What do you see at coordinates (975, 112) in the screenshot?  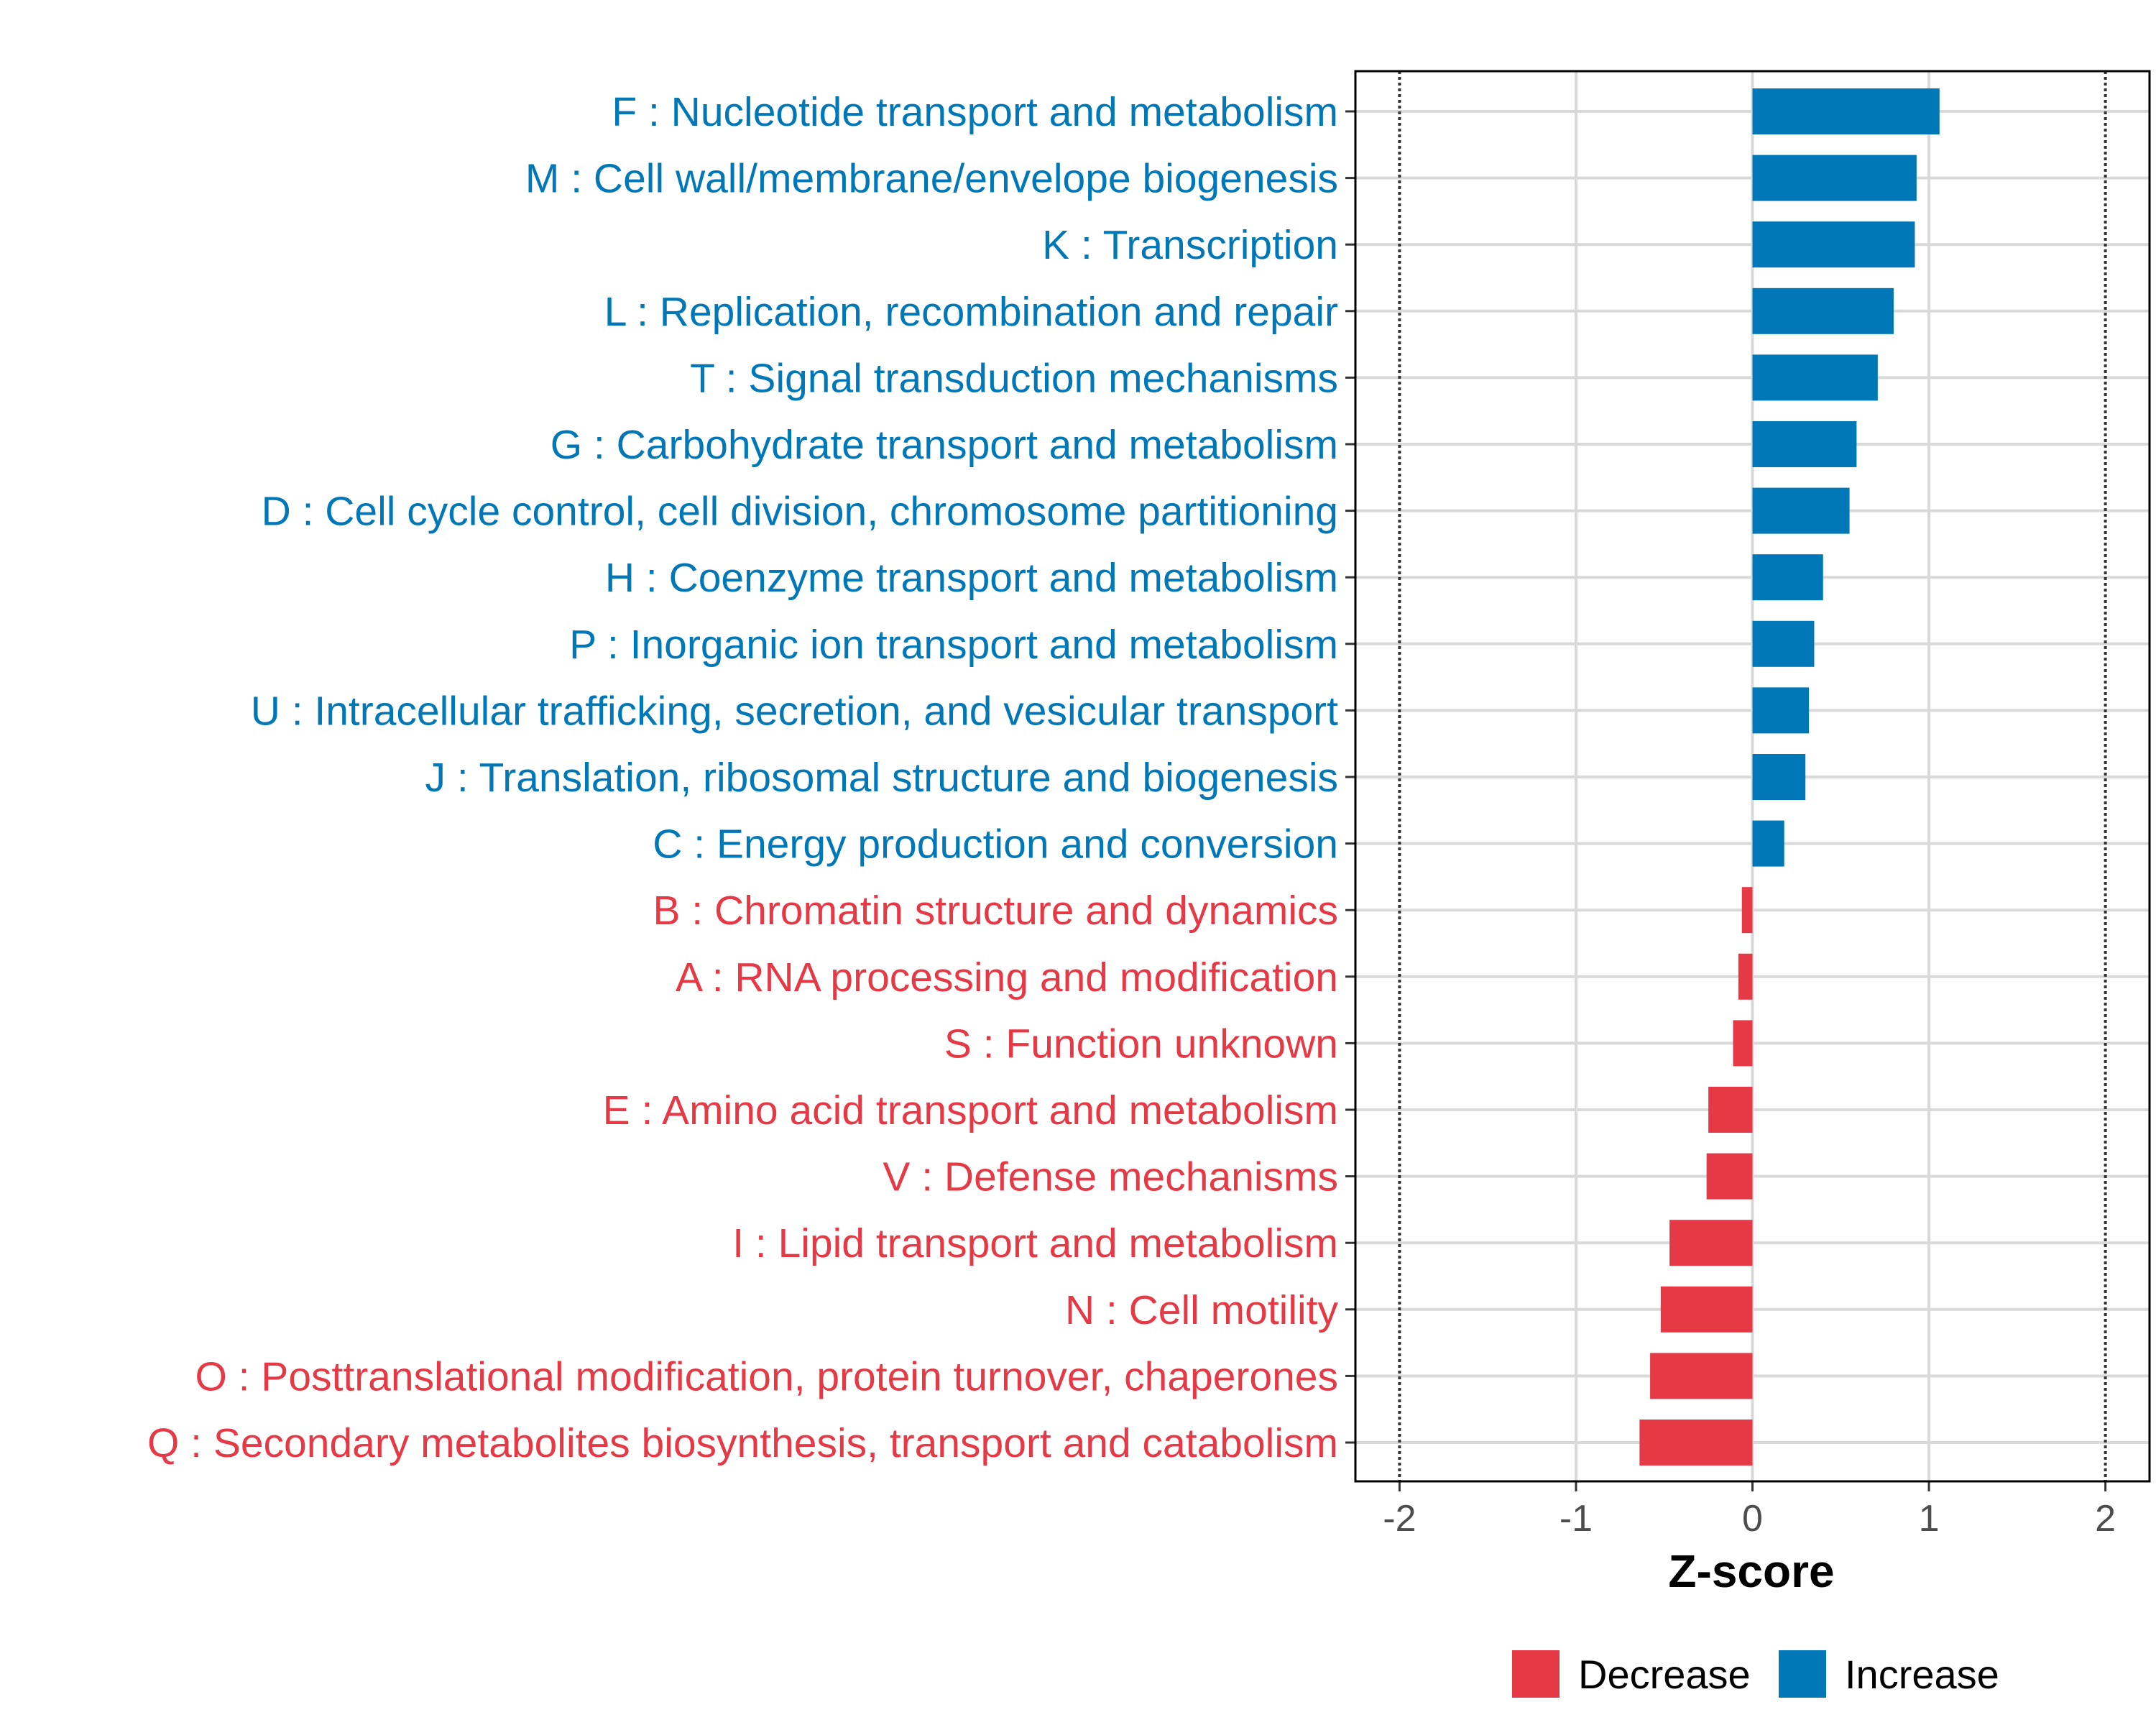 I see `category-label: F : Nucleotide transport and metabolism` at bounding box center [975, 112].